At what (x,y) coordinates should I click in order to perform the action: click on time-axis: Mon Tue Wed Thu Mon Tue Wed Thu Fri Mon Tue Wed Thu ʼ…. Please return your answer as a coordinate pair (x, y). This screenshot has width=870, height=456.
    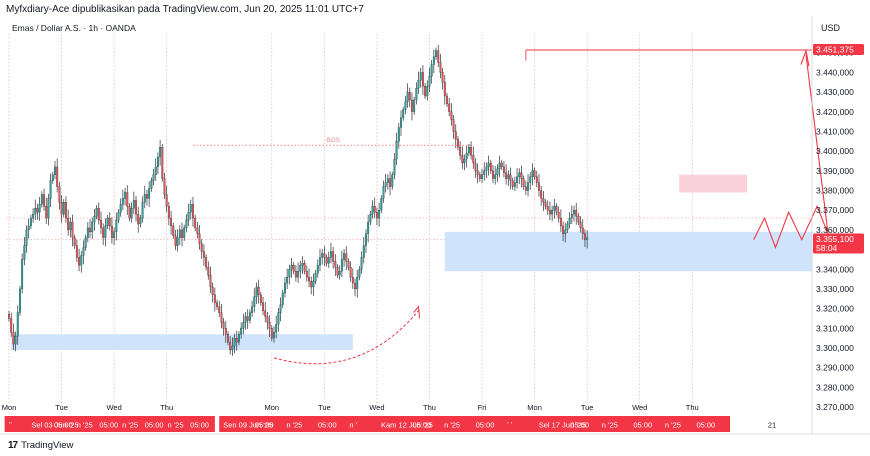
    Looking at the image, I should click on (435, 419).